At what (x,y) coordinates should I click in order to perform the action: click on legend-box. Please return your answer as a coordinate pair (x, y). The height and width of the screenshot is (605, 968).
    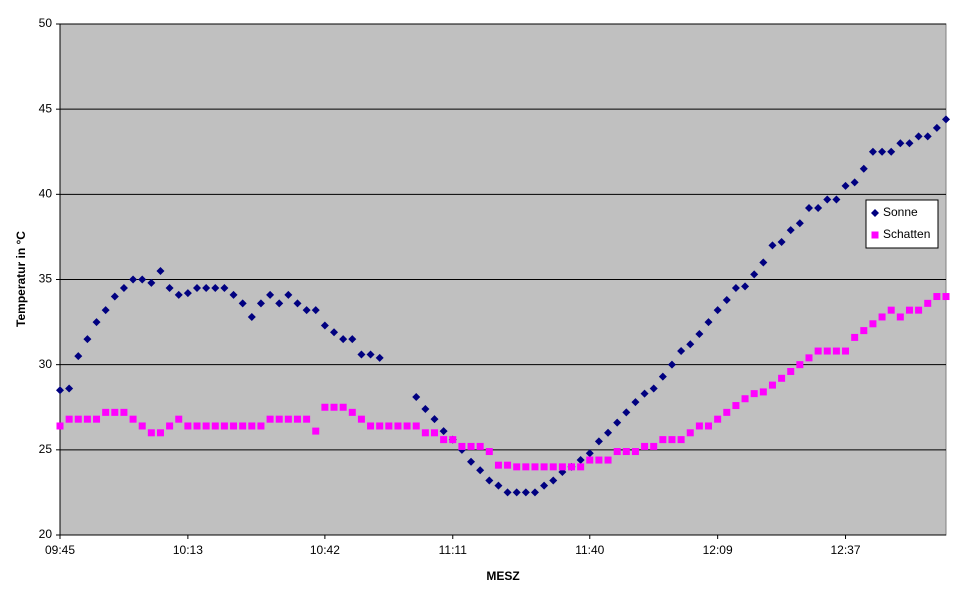
    Looking at the image, I should click on (902, 224).